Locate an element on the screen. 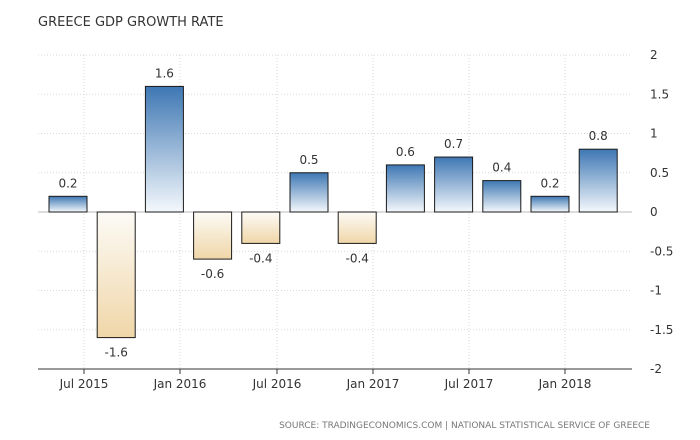 The image size is (700, 440). x-tick-label: Jan 2016 is located at coordinates (180, 384).